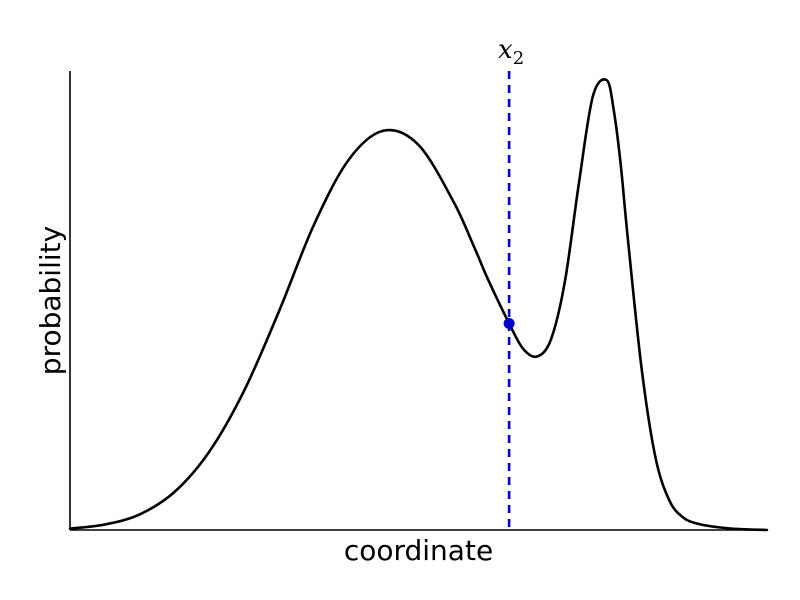  Describe the element at coordinates (418, 550) in the screenshot. I see `x-axis-label: coordinate` at that location.